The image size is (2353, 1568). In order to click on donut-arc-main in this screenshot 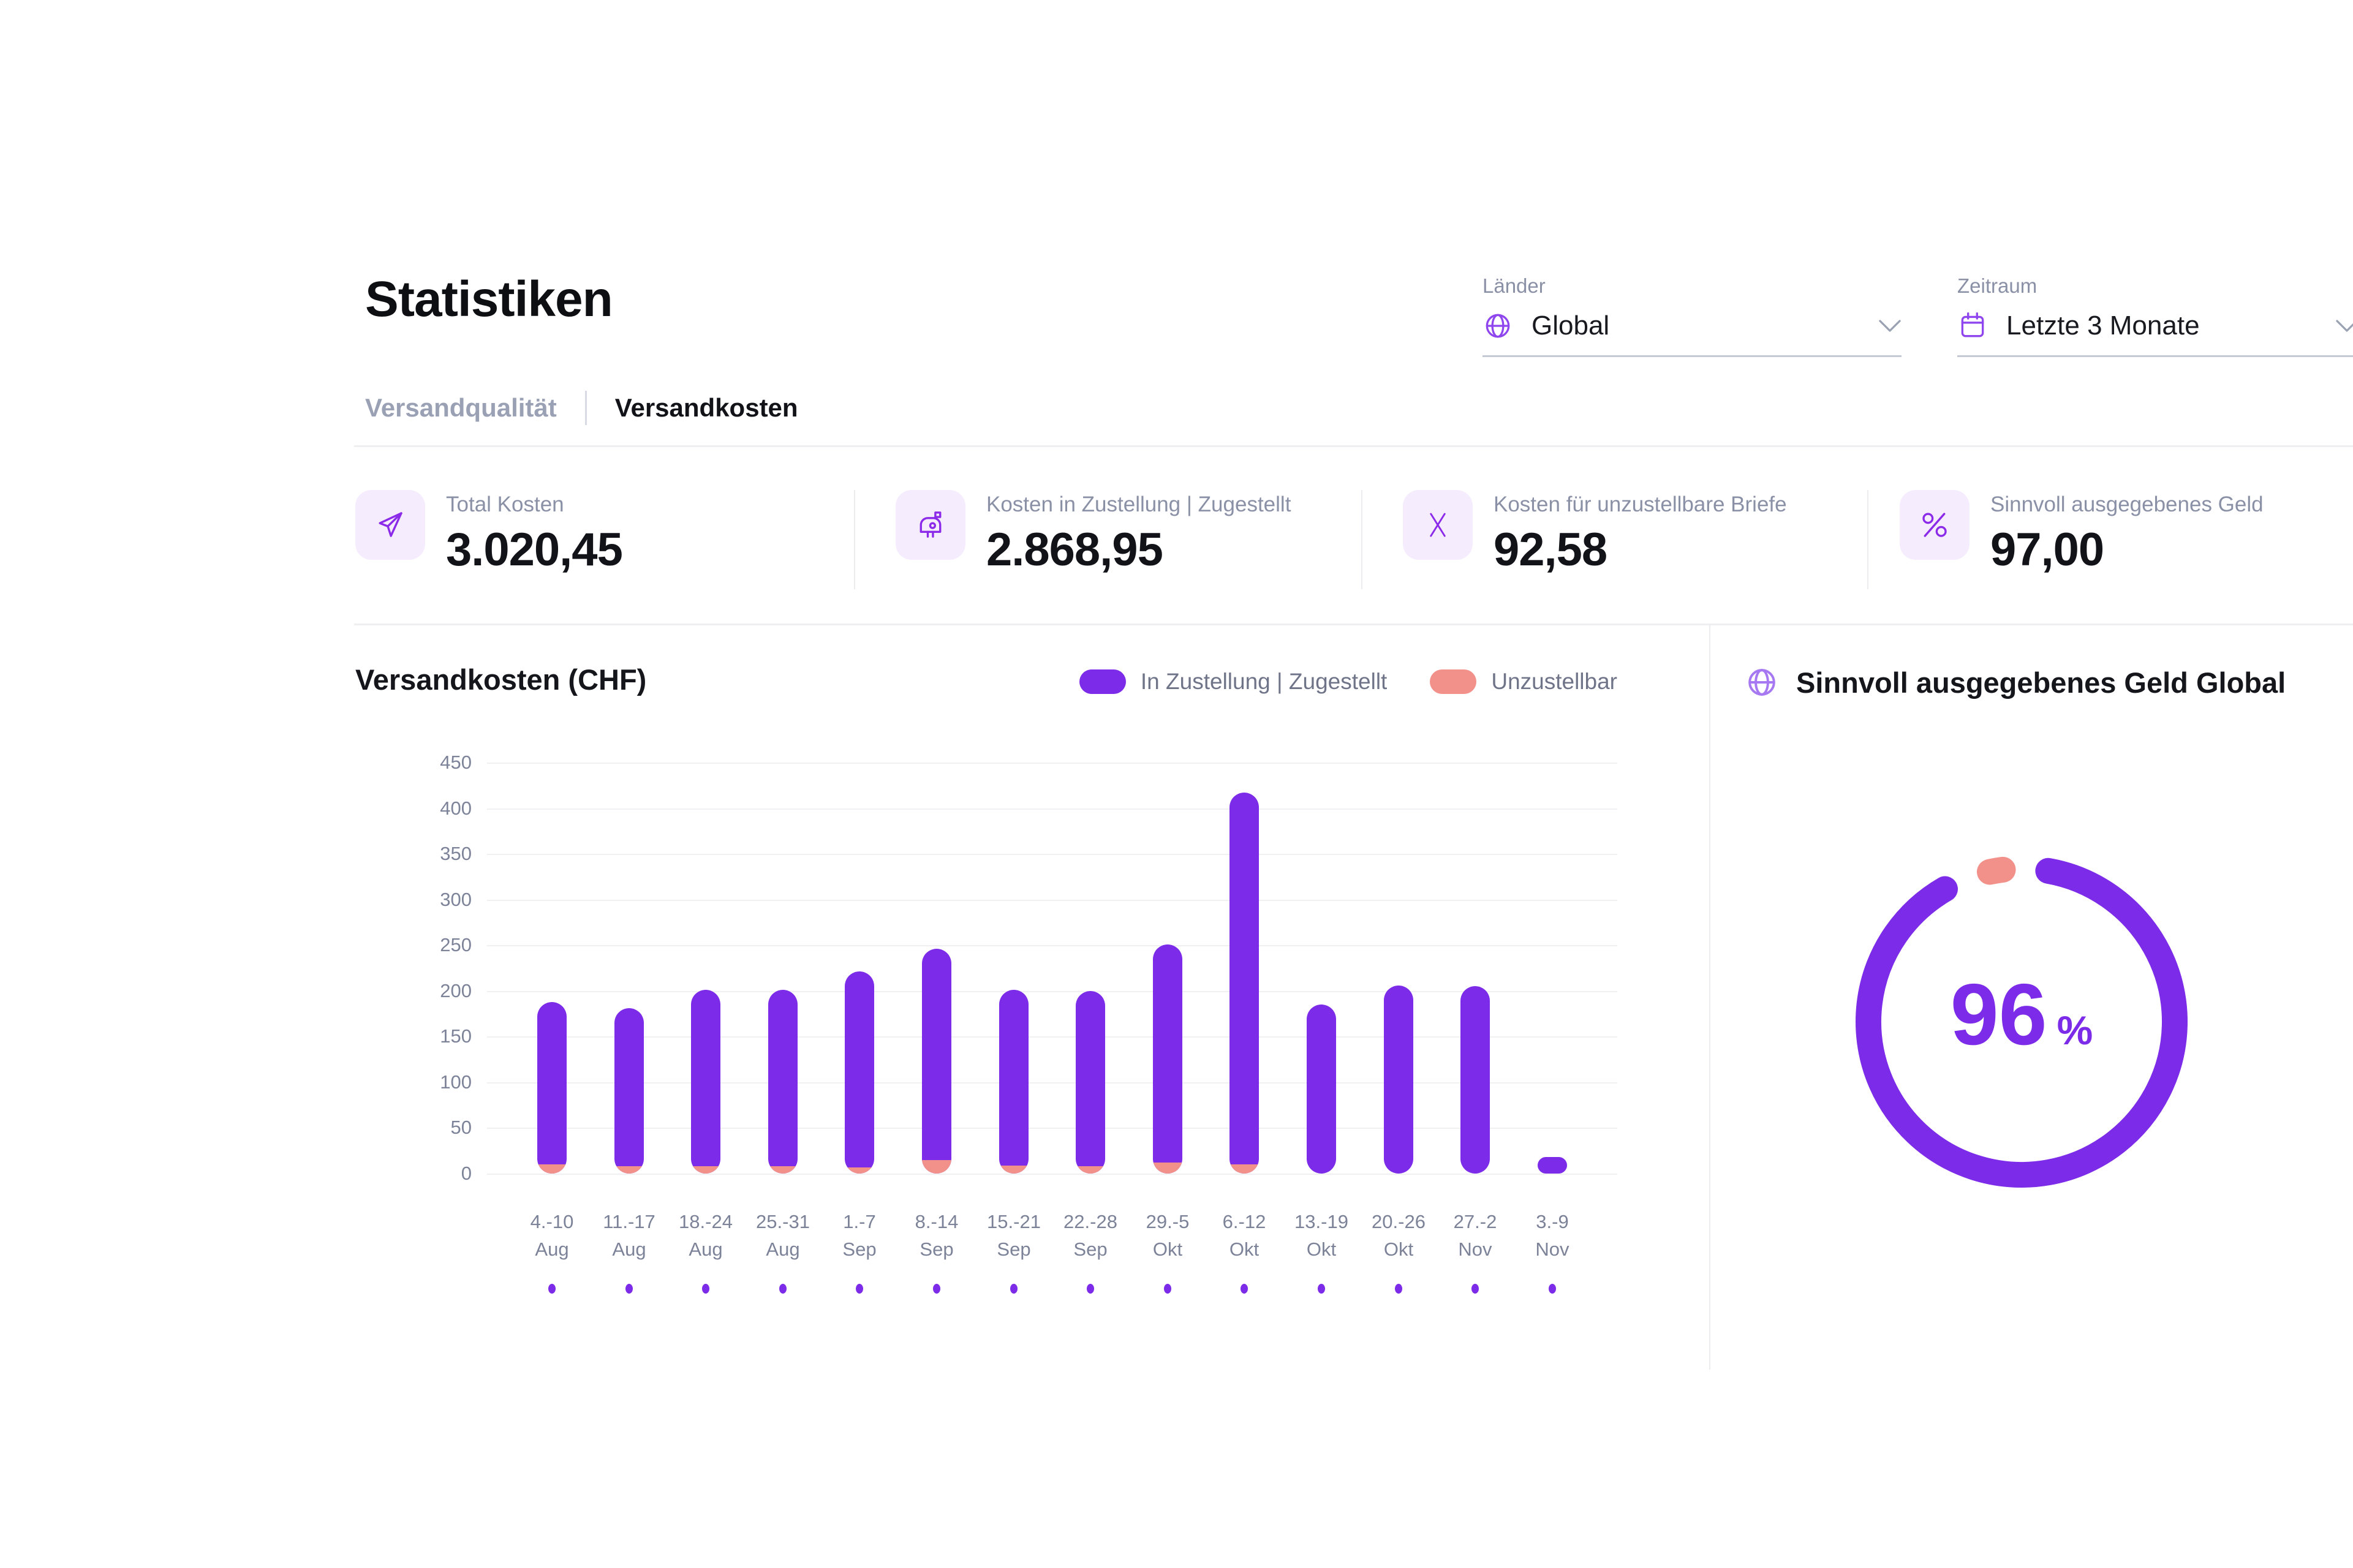, I will do `click(2022, 1023)`.